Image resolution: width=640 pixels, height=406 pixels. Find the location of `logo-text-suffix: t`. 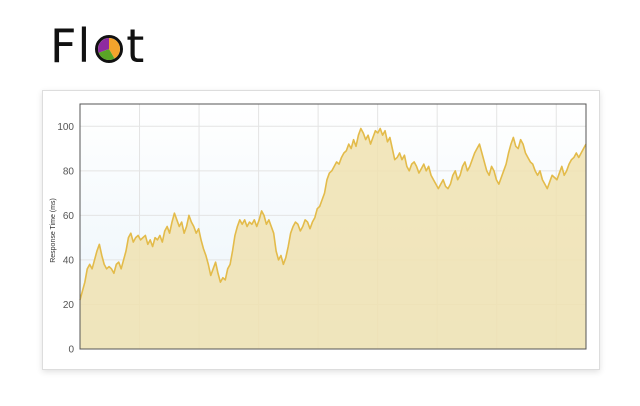

logo-text-suffix: t is located at coordinates (136, 46).